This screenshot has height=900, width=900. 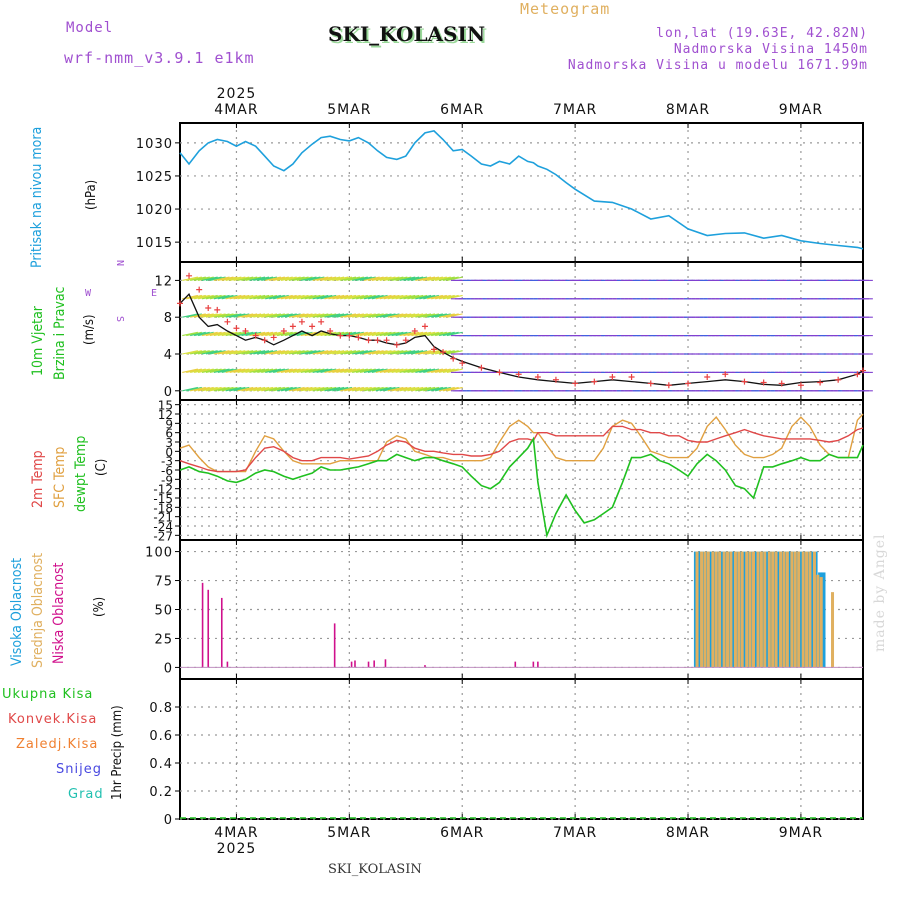 What do you see at coordinates (163, 611) in the screenshot?
I see `y-tick-label: 50` at bounding box center [163, 611].